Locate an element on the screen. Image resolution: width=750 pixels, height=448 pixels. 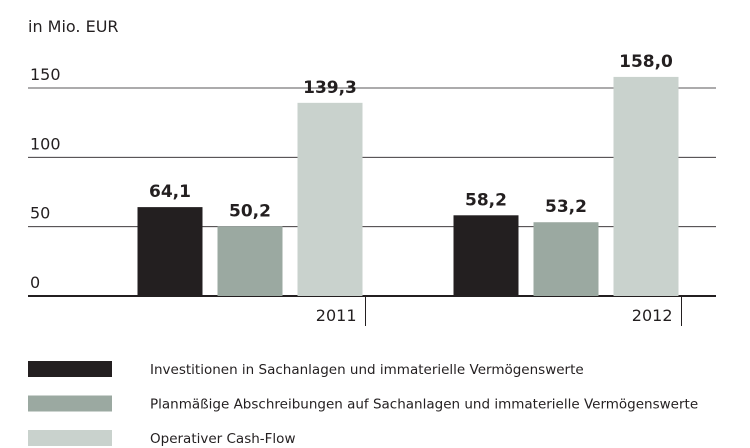
unit-label: in Mio. EUR is located at coordinates (73, 26).